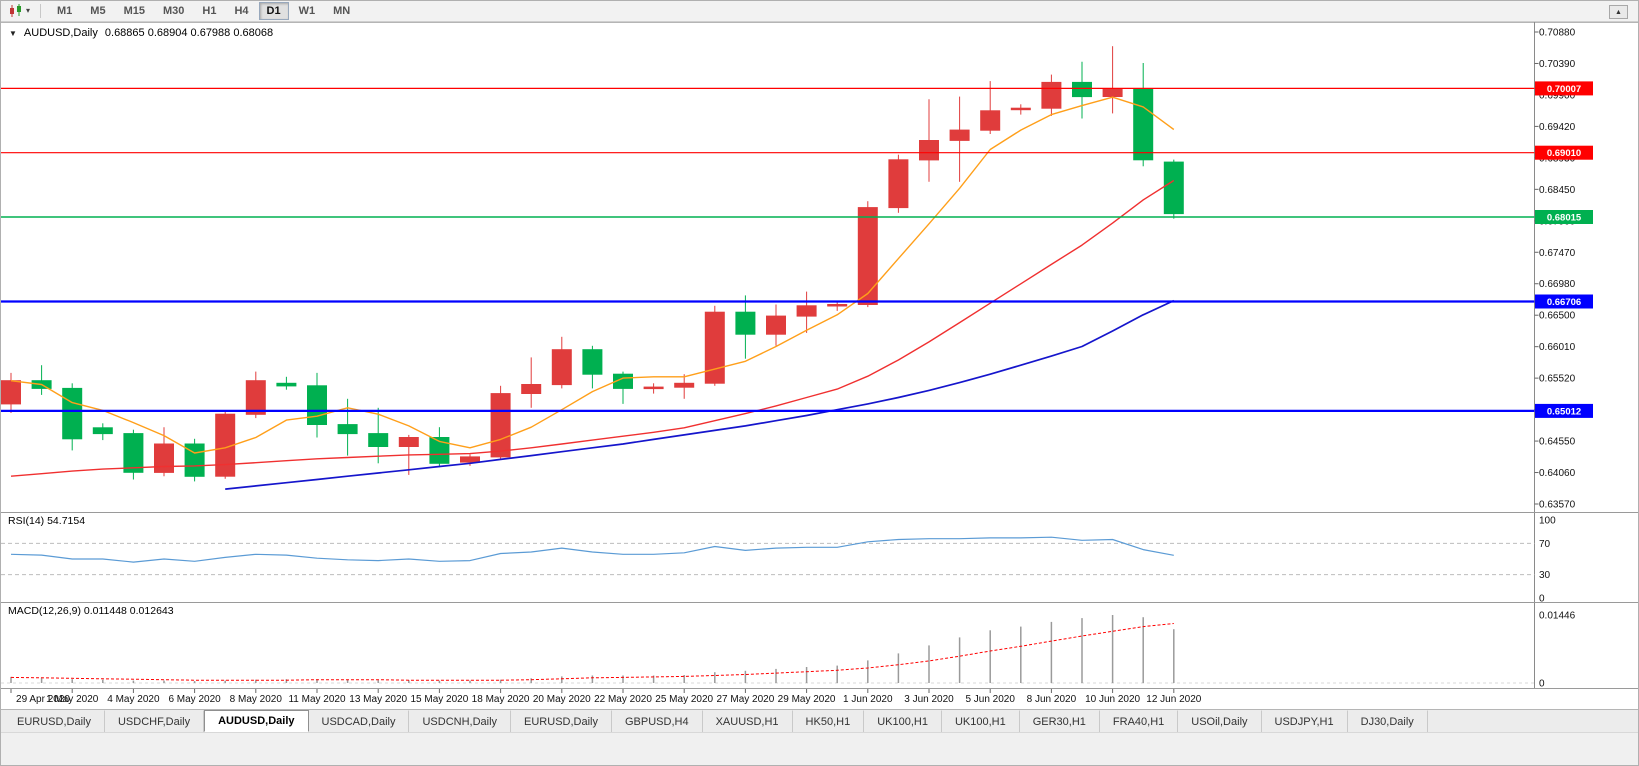 The height and width of the screenshot is (766, 1639). What do you see at coordinates (1557, 64) in the screenshot?
I see `price-axis-label: 0.70390` at bounding box center [1557, 64].